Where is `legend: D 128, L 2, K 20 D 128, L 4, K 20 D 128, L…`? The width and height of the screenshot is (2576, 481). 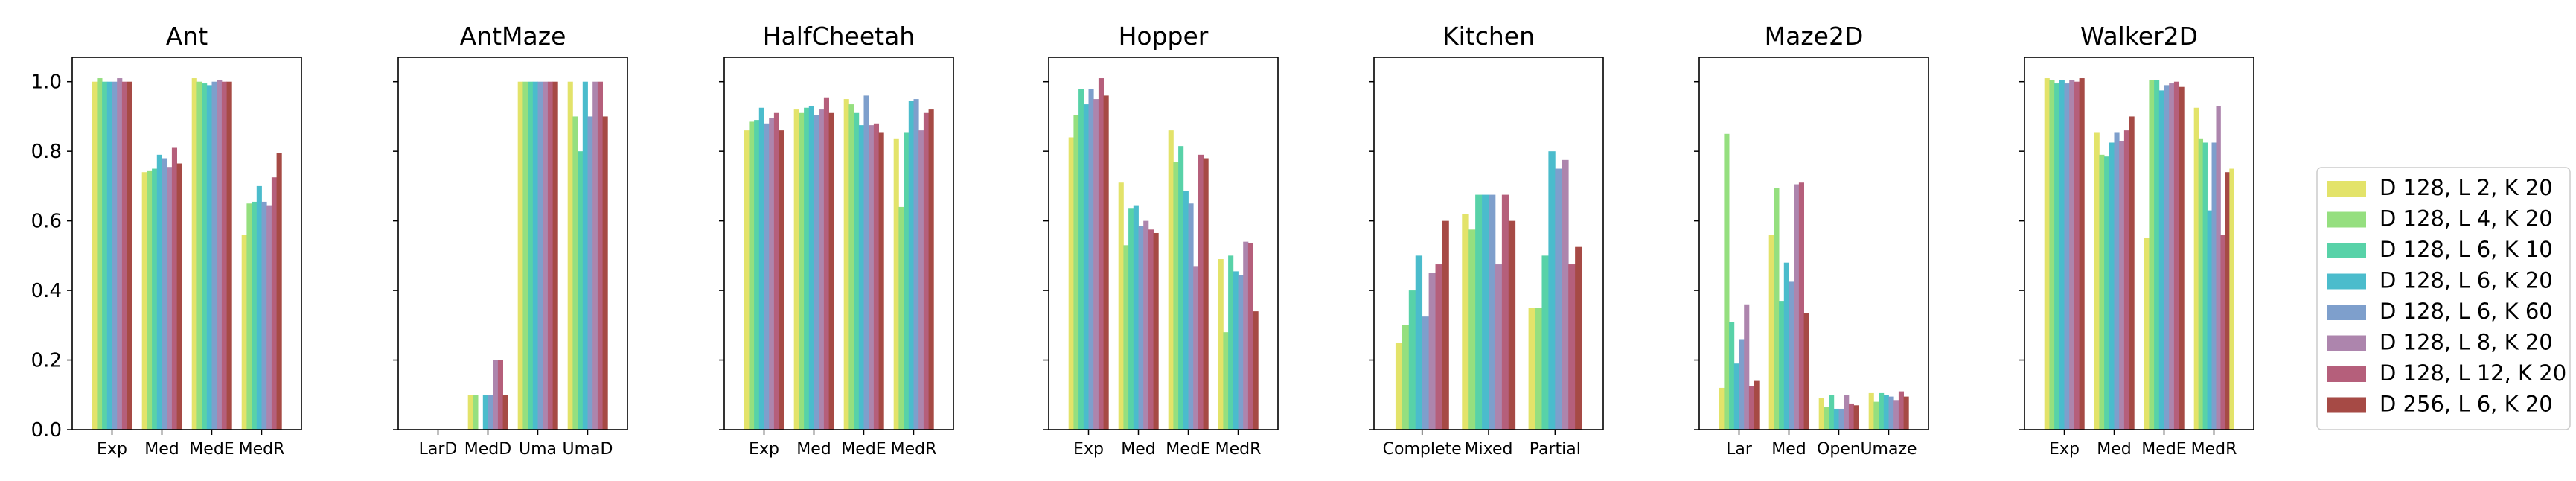 legend: D 128, L 2, K 20 D 128, L 4, K 20 D 128, L… is located at coordinates (2443, 298).